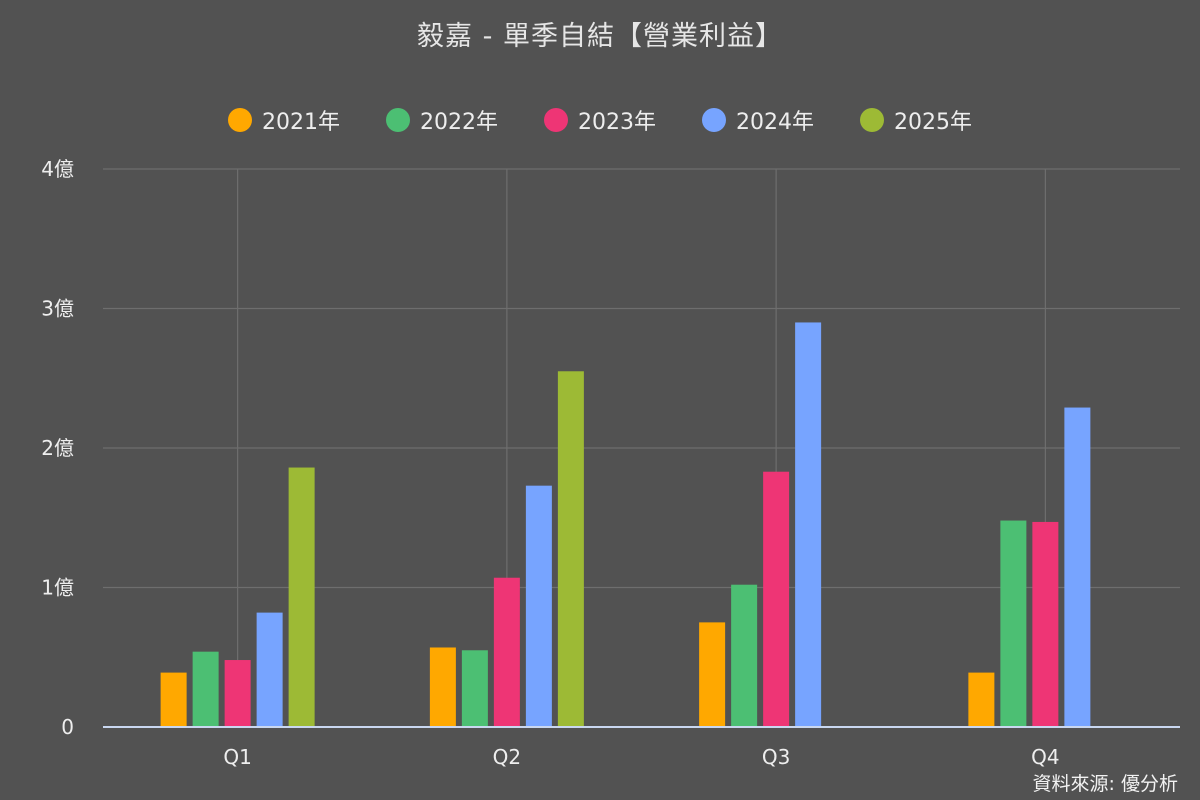  I want to click on legend-item: 2023年, so click(600, 120).